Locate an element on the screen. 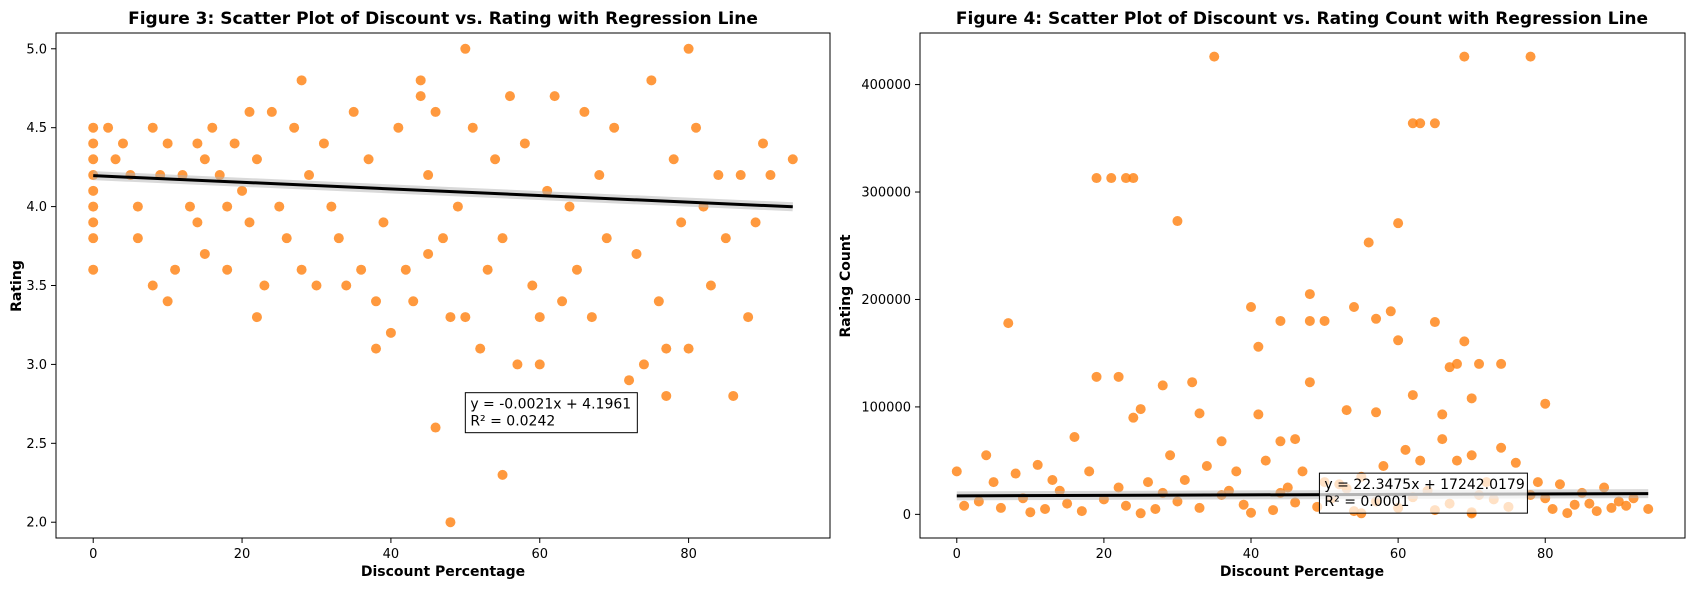 This screenshot has width=1690, height=590. y-axis-label: Rating is located at coordinates (17, 286).